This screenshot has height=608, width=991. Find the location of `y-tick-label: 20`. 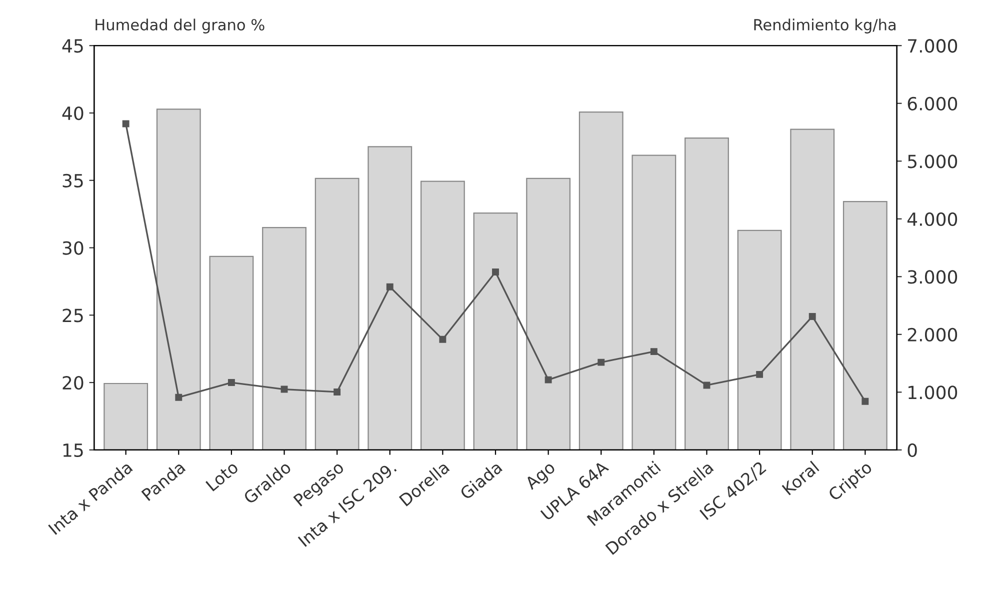

y-tick-label: 20 is located at coordinates (73, 383).